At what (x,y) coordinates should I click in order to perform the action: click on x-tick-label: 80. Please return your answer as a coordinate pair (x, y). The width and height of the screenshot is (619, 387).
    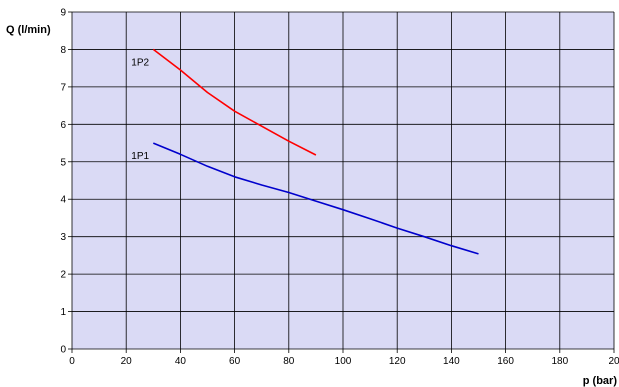
    Looking at the image, I should click on (289, 361).